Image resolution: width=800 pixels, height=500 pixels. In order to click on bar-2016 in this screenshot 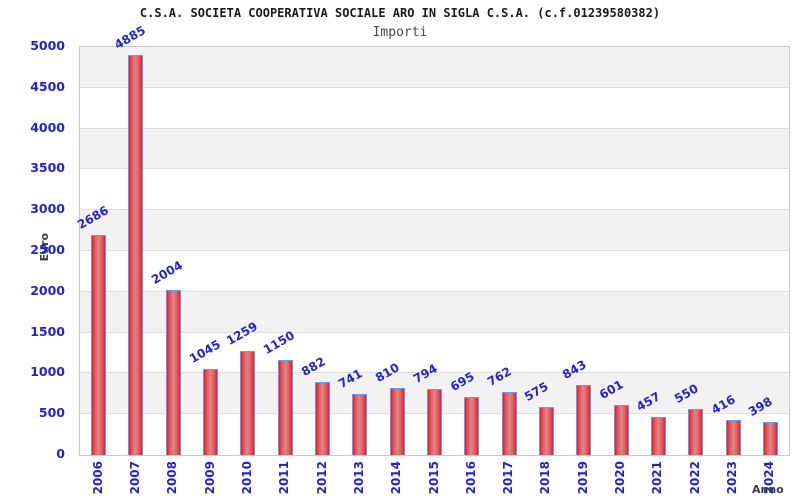, I will do `click(472, 426)`.